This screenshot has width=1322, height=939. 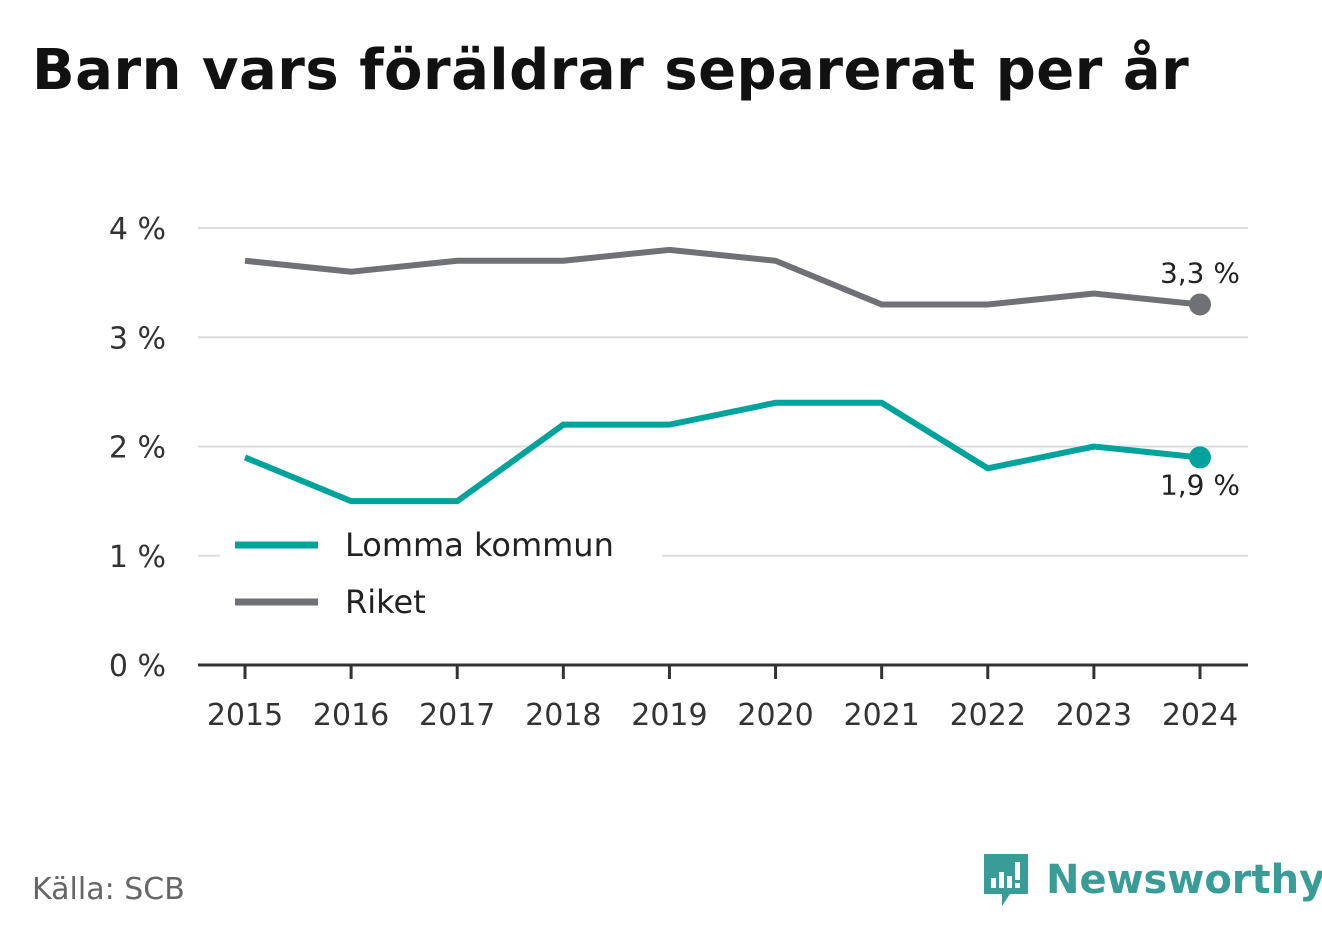 I want to click on x-tick-label: 2017, so click(x=457, y=715).